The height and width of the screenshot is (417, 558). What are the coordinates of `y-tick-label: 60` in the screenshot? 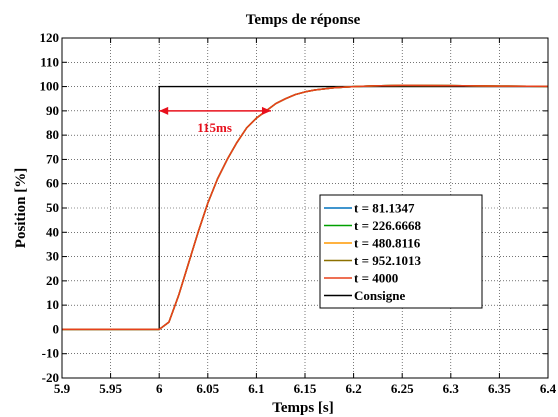 It's located at (52, 183).